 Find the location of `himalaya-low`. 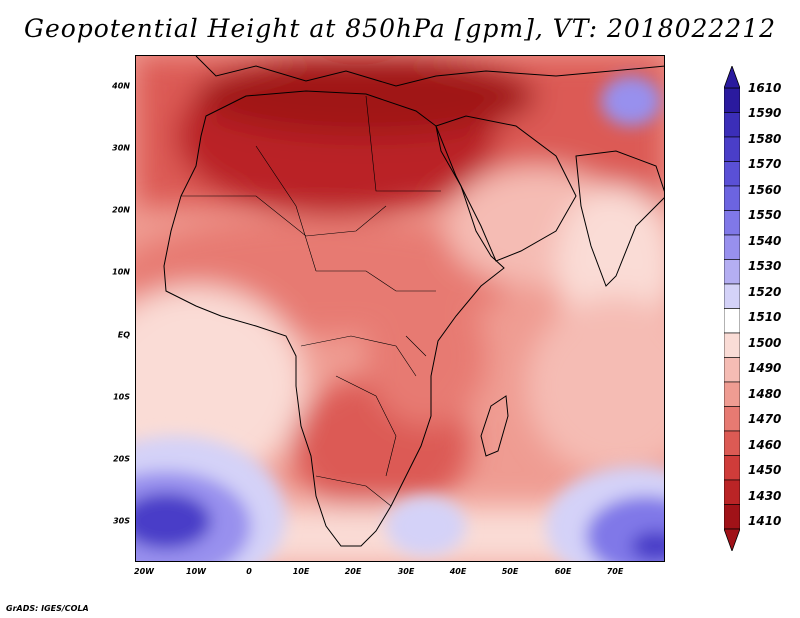

himalaya-low is located at coordinates (631, 101).